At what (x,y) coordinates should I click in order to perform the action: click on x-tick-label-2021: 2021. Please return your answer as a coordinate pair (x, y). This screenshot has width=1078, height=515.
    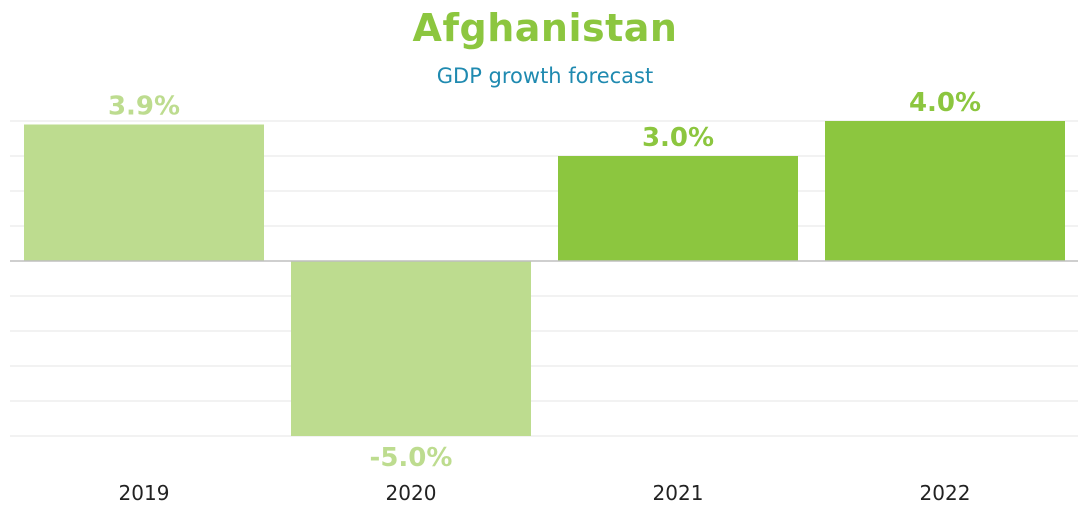
    Looking at the image, I should click on (678, 493).